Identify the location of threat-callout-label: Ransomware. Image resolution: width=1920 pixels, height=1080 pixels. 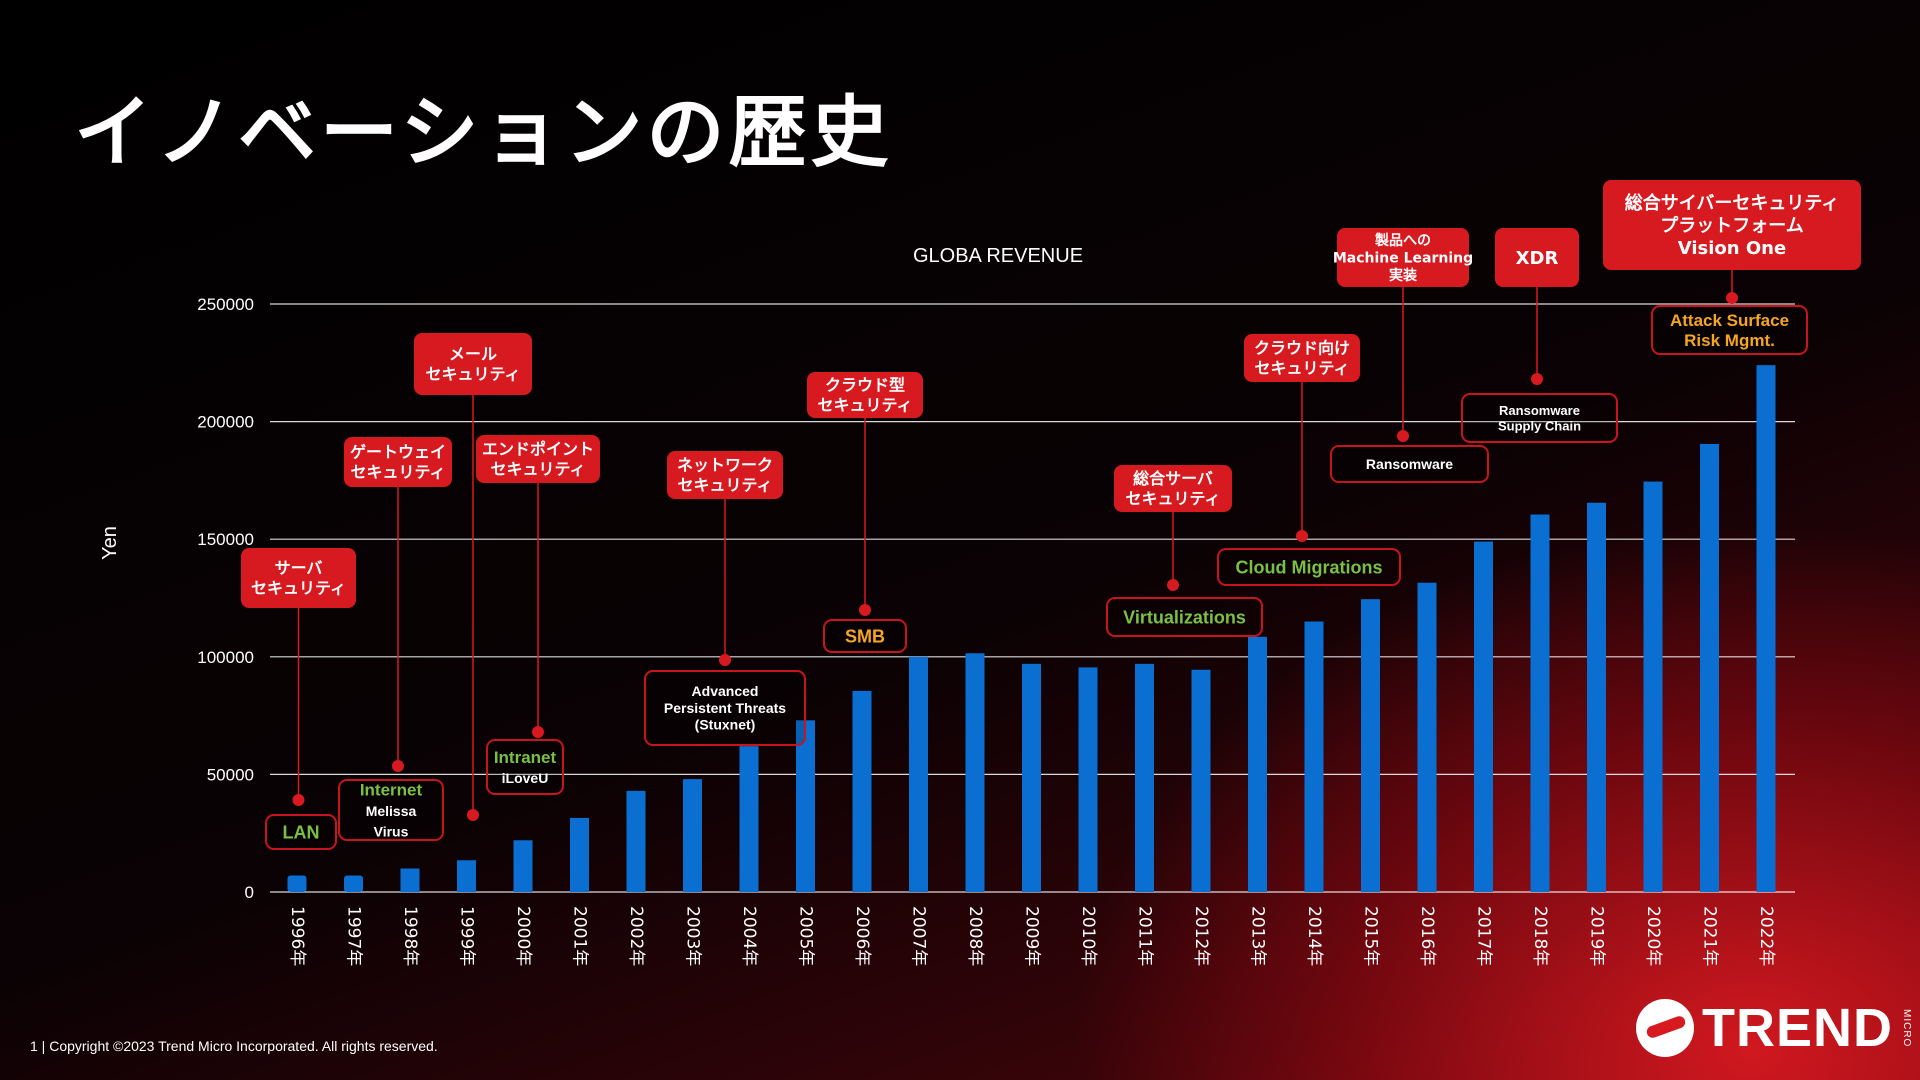
(1409, 464).